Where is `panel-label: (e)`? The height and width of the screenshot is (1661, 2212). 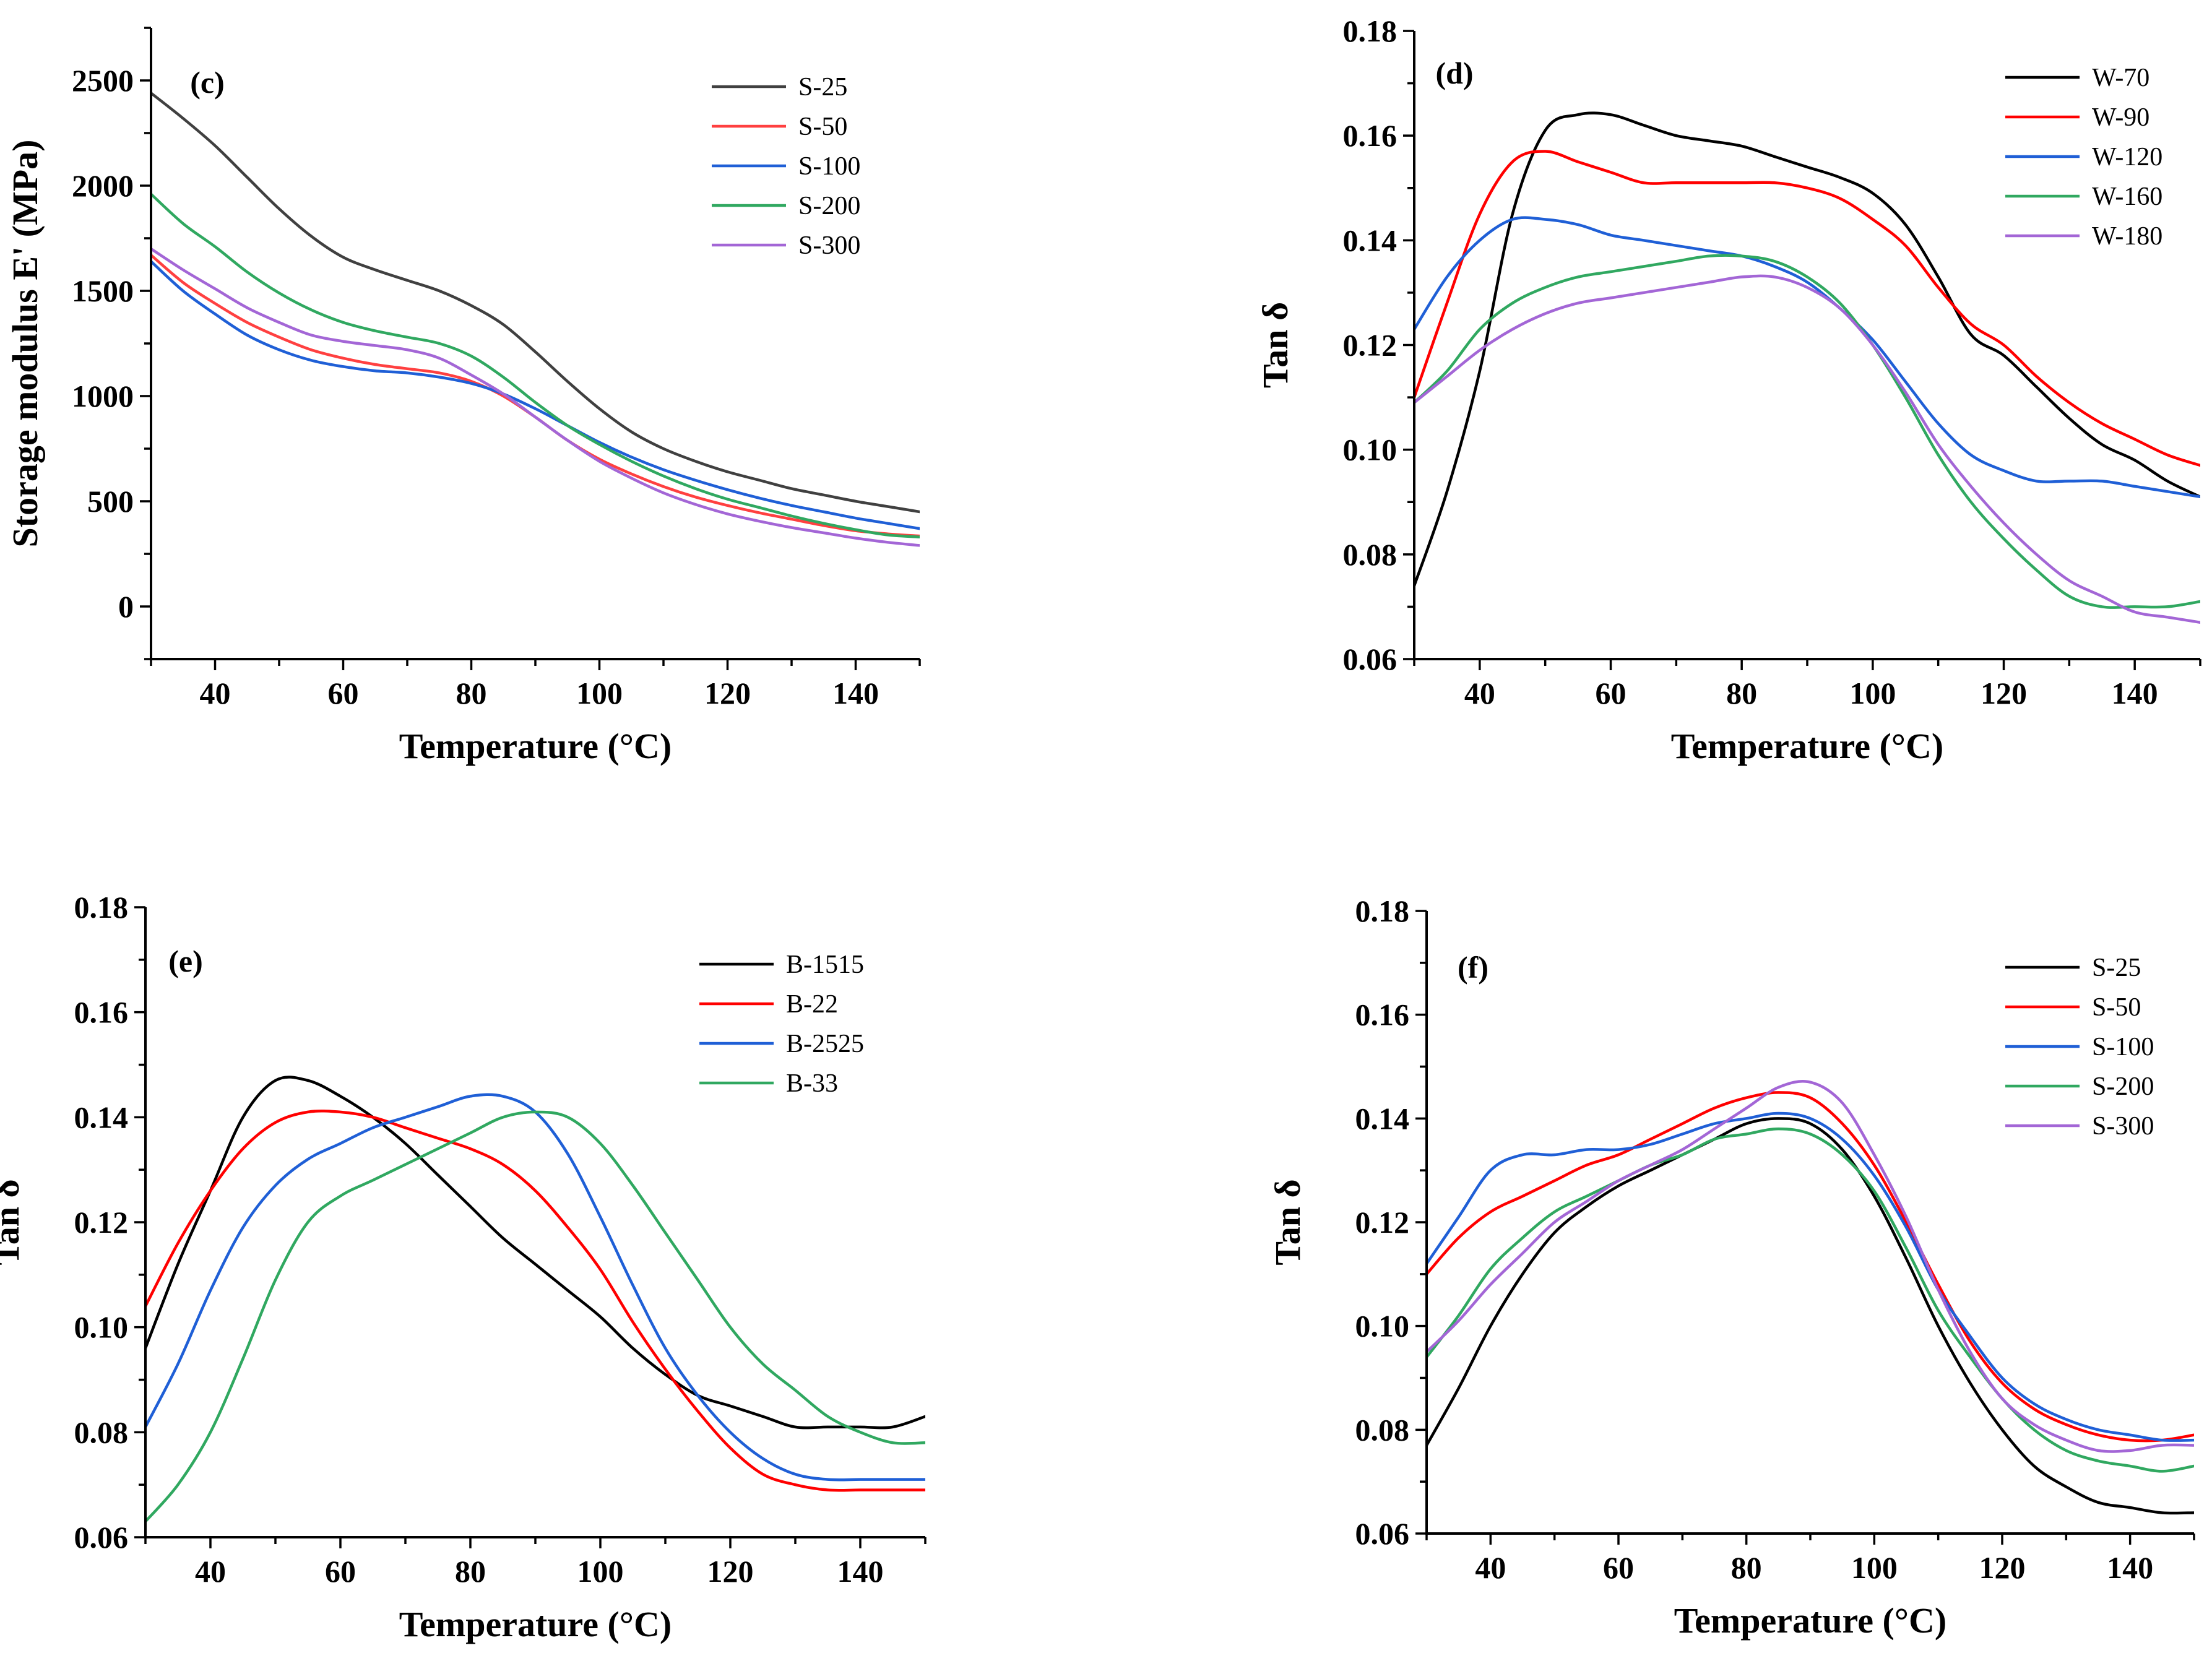
panel-label: (e) is located at coordinates (185, 961).